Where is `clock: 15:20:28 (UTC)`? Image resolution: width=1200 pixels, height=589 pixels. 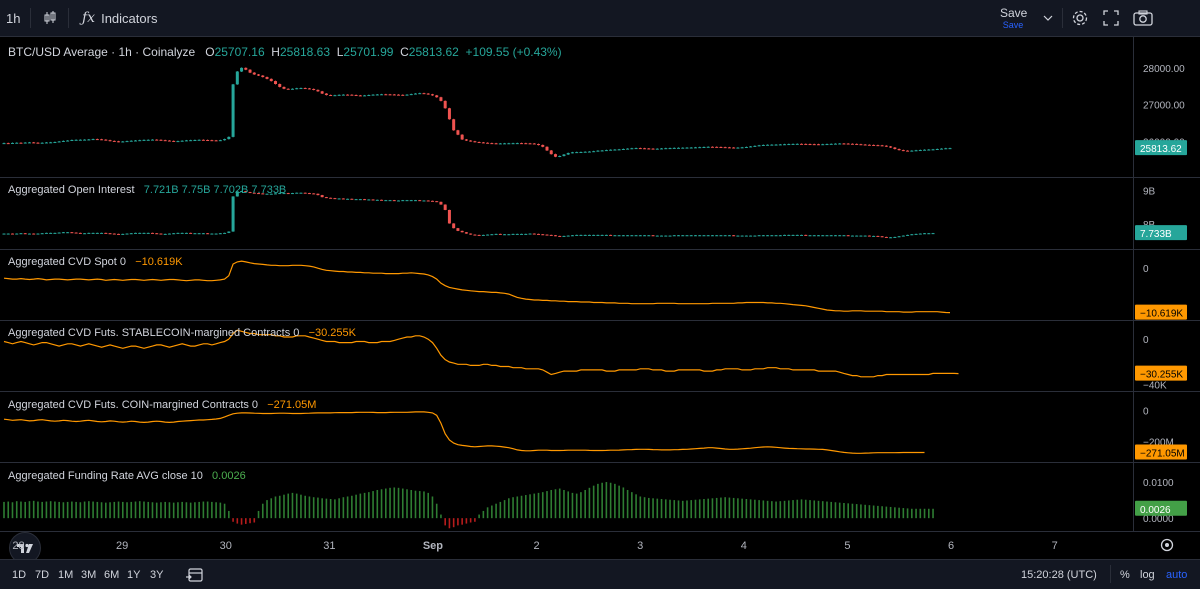 clock: 15:20:28 (UTC) is located at coordinates (1059, 574).